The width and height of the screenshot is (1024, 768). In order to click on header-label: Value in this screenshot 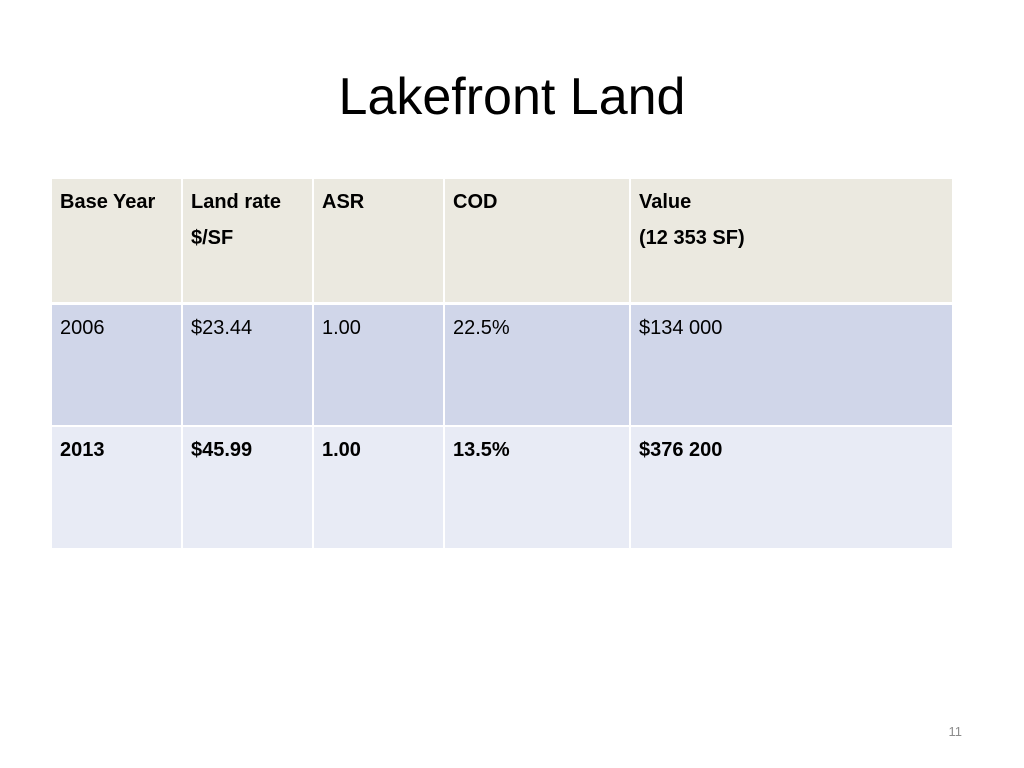, I will do `click(665, 202)`.